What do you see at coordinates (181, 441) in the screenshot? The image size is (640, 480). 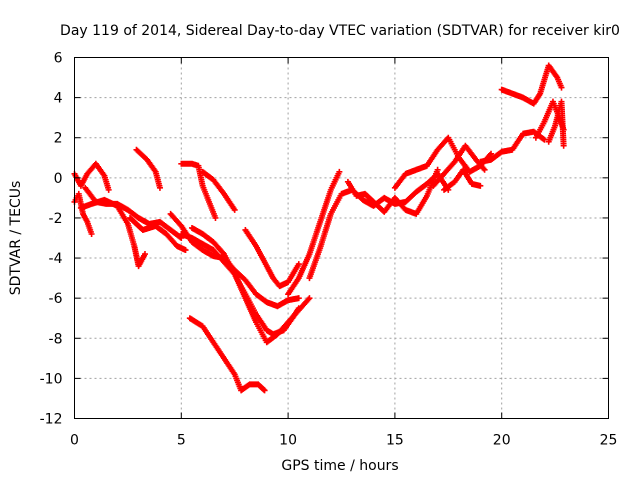 I see `x-tick-label: 5` at bounding box center [181, 441].